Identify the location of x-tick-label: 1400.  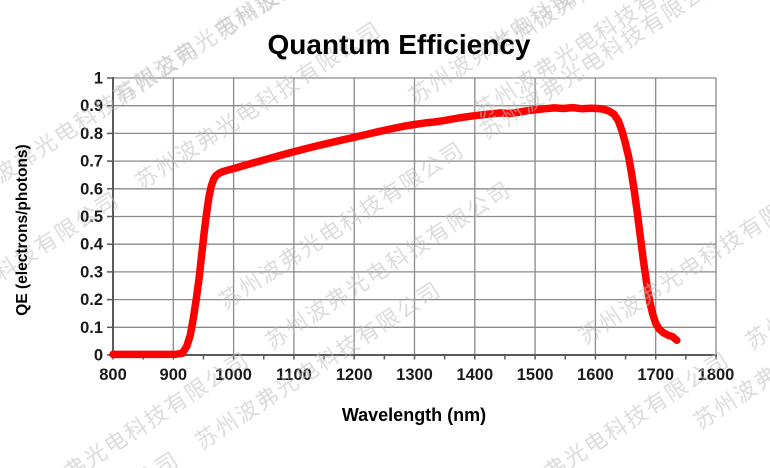
(474, 375).